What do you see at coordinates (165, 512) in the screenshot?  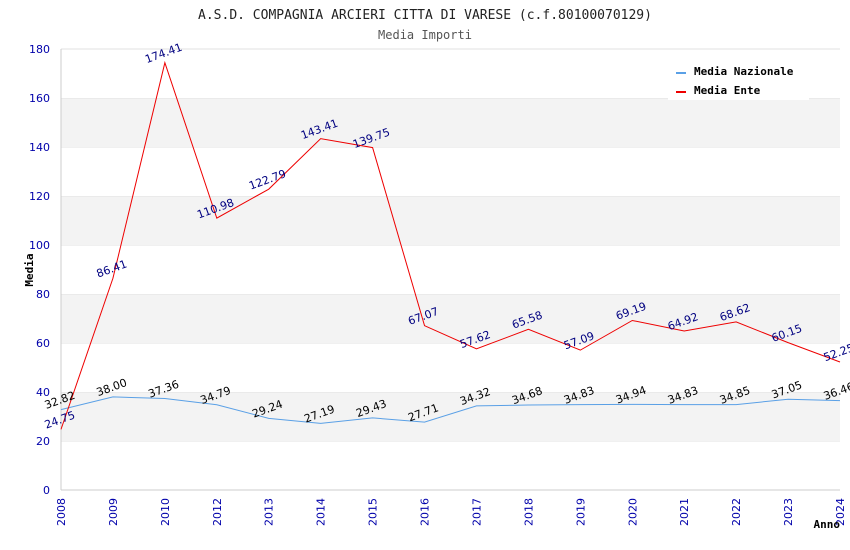 I see `x-tick-label: 2010` at bounding box center [165, 512].